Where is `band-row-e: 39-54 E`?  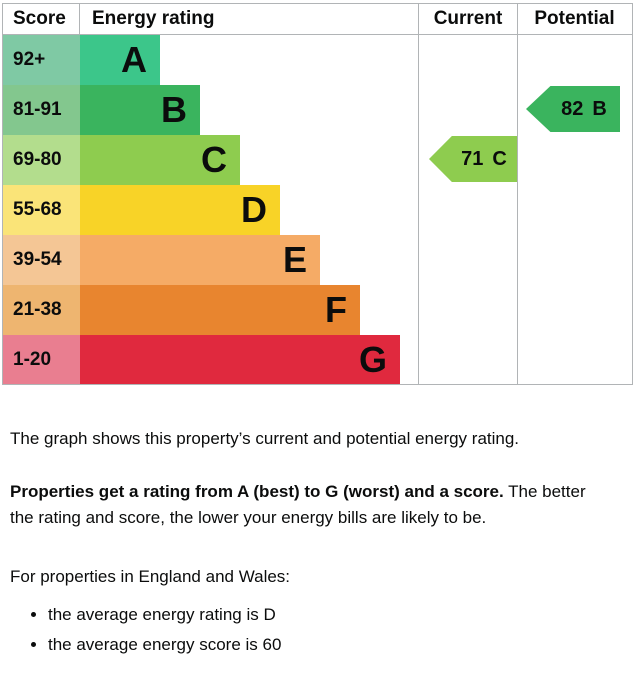
band-row-e: 39-54 E is located at coordinates (317, 260).